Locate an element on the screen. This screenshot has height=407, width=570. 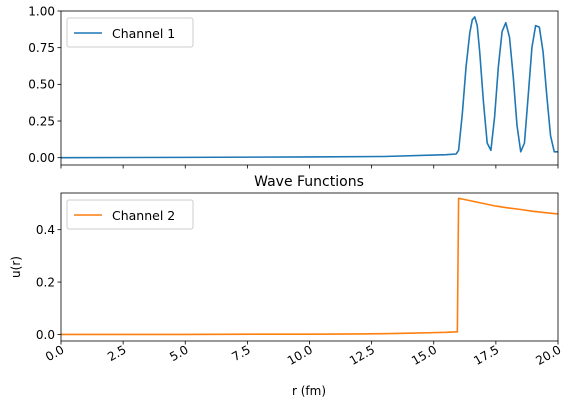
channel-1-y-tick-label: 0.50 is located at coordinates (41, 85).